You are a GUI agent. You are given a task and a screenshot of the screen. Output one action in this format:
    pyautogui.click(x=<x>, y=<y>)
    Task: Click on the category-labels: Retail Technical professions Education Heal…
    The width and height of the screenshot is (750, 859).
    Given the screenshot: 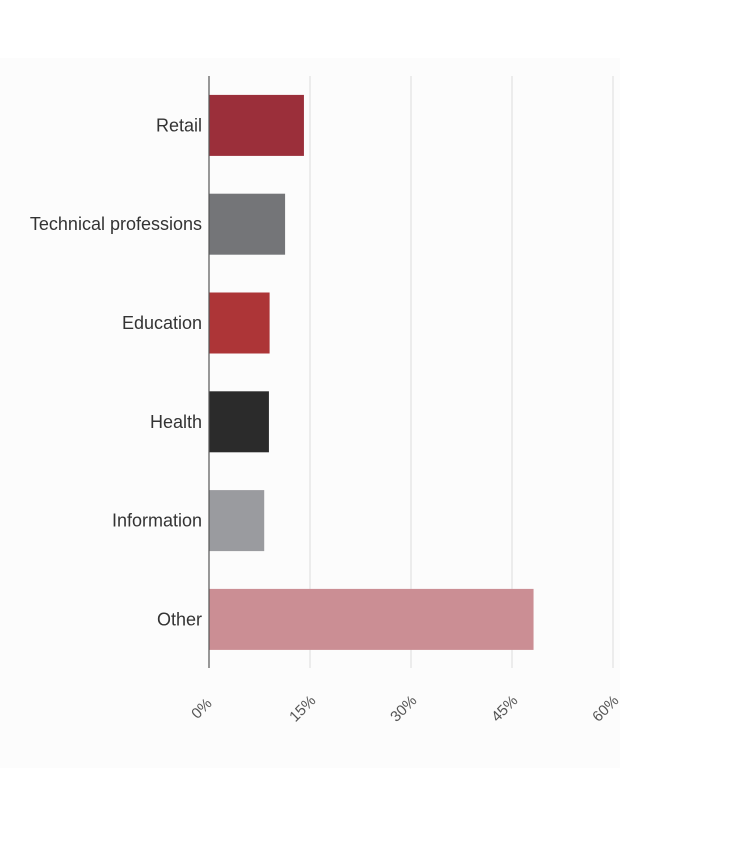 What is the action you would take?
    pyautogui.click(x=116, y=372)
    